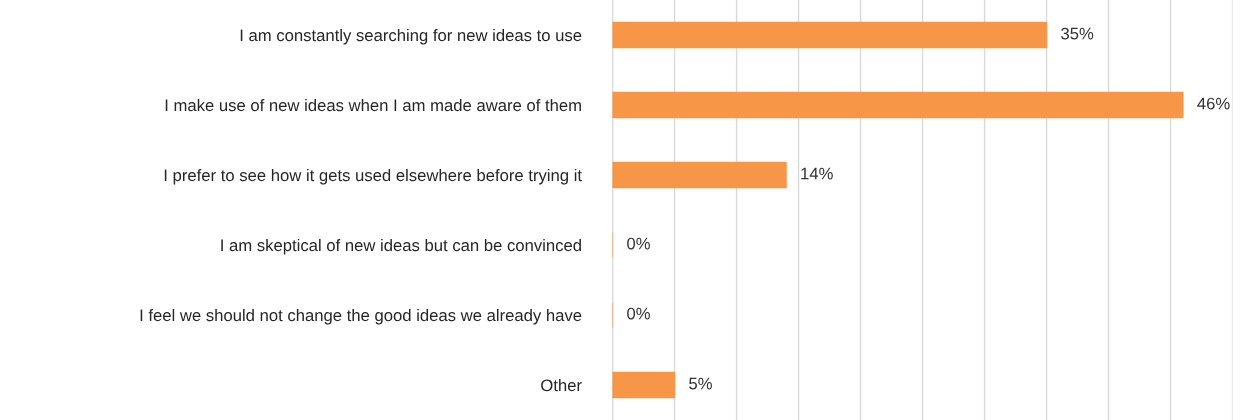  What do you see at coordinates (411, 36) in the screenshot?
I see `y-tick-label: I am constantly searching for new ideas to use` at bounding box center [411, 36].